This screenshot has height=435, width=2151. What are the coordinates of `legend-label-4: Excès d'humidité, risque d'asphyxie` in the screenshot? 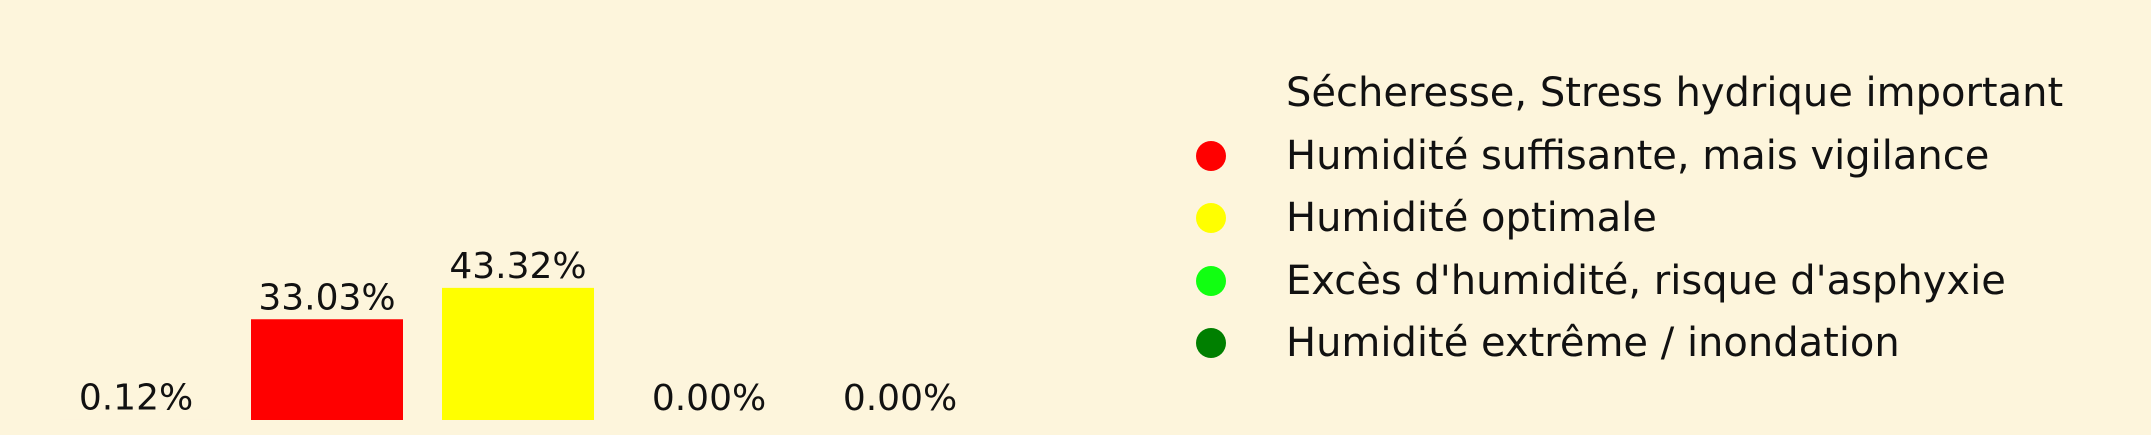 It's located at (1646, 280).